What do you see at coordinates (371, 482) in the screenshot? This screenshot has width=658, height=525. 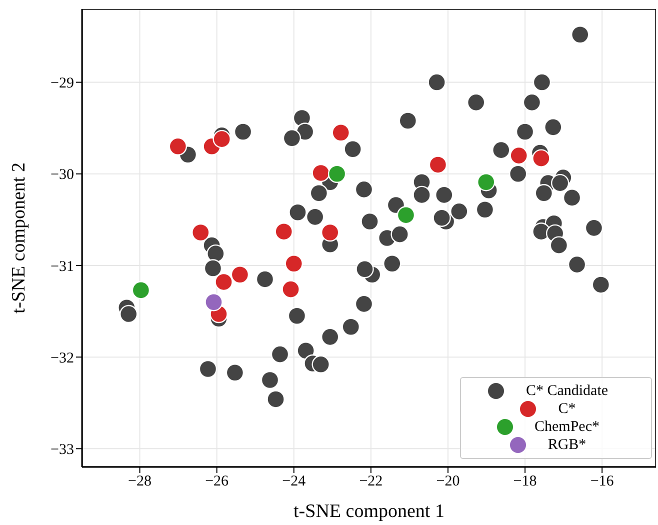 I see `x-tick-label: −22` at bounding box center [371, 482].